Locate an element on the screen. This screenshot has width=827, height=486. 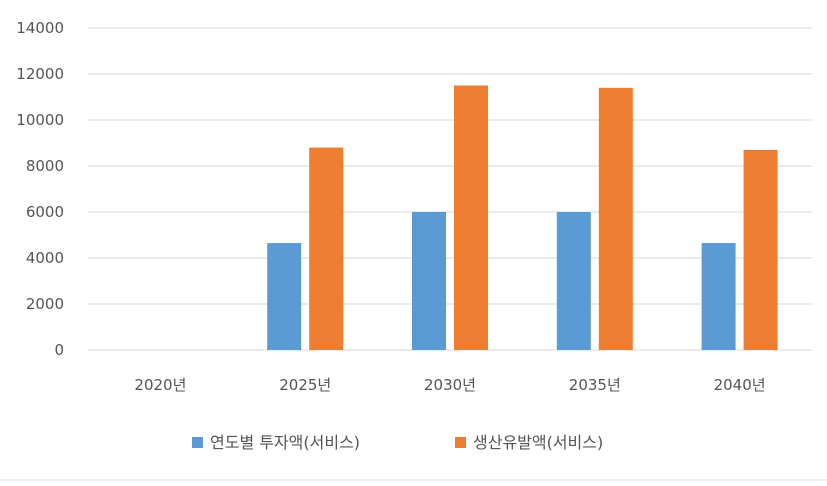
y-tick-label: 12000 is located at coordinates (40, 74).